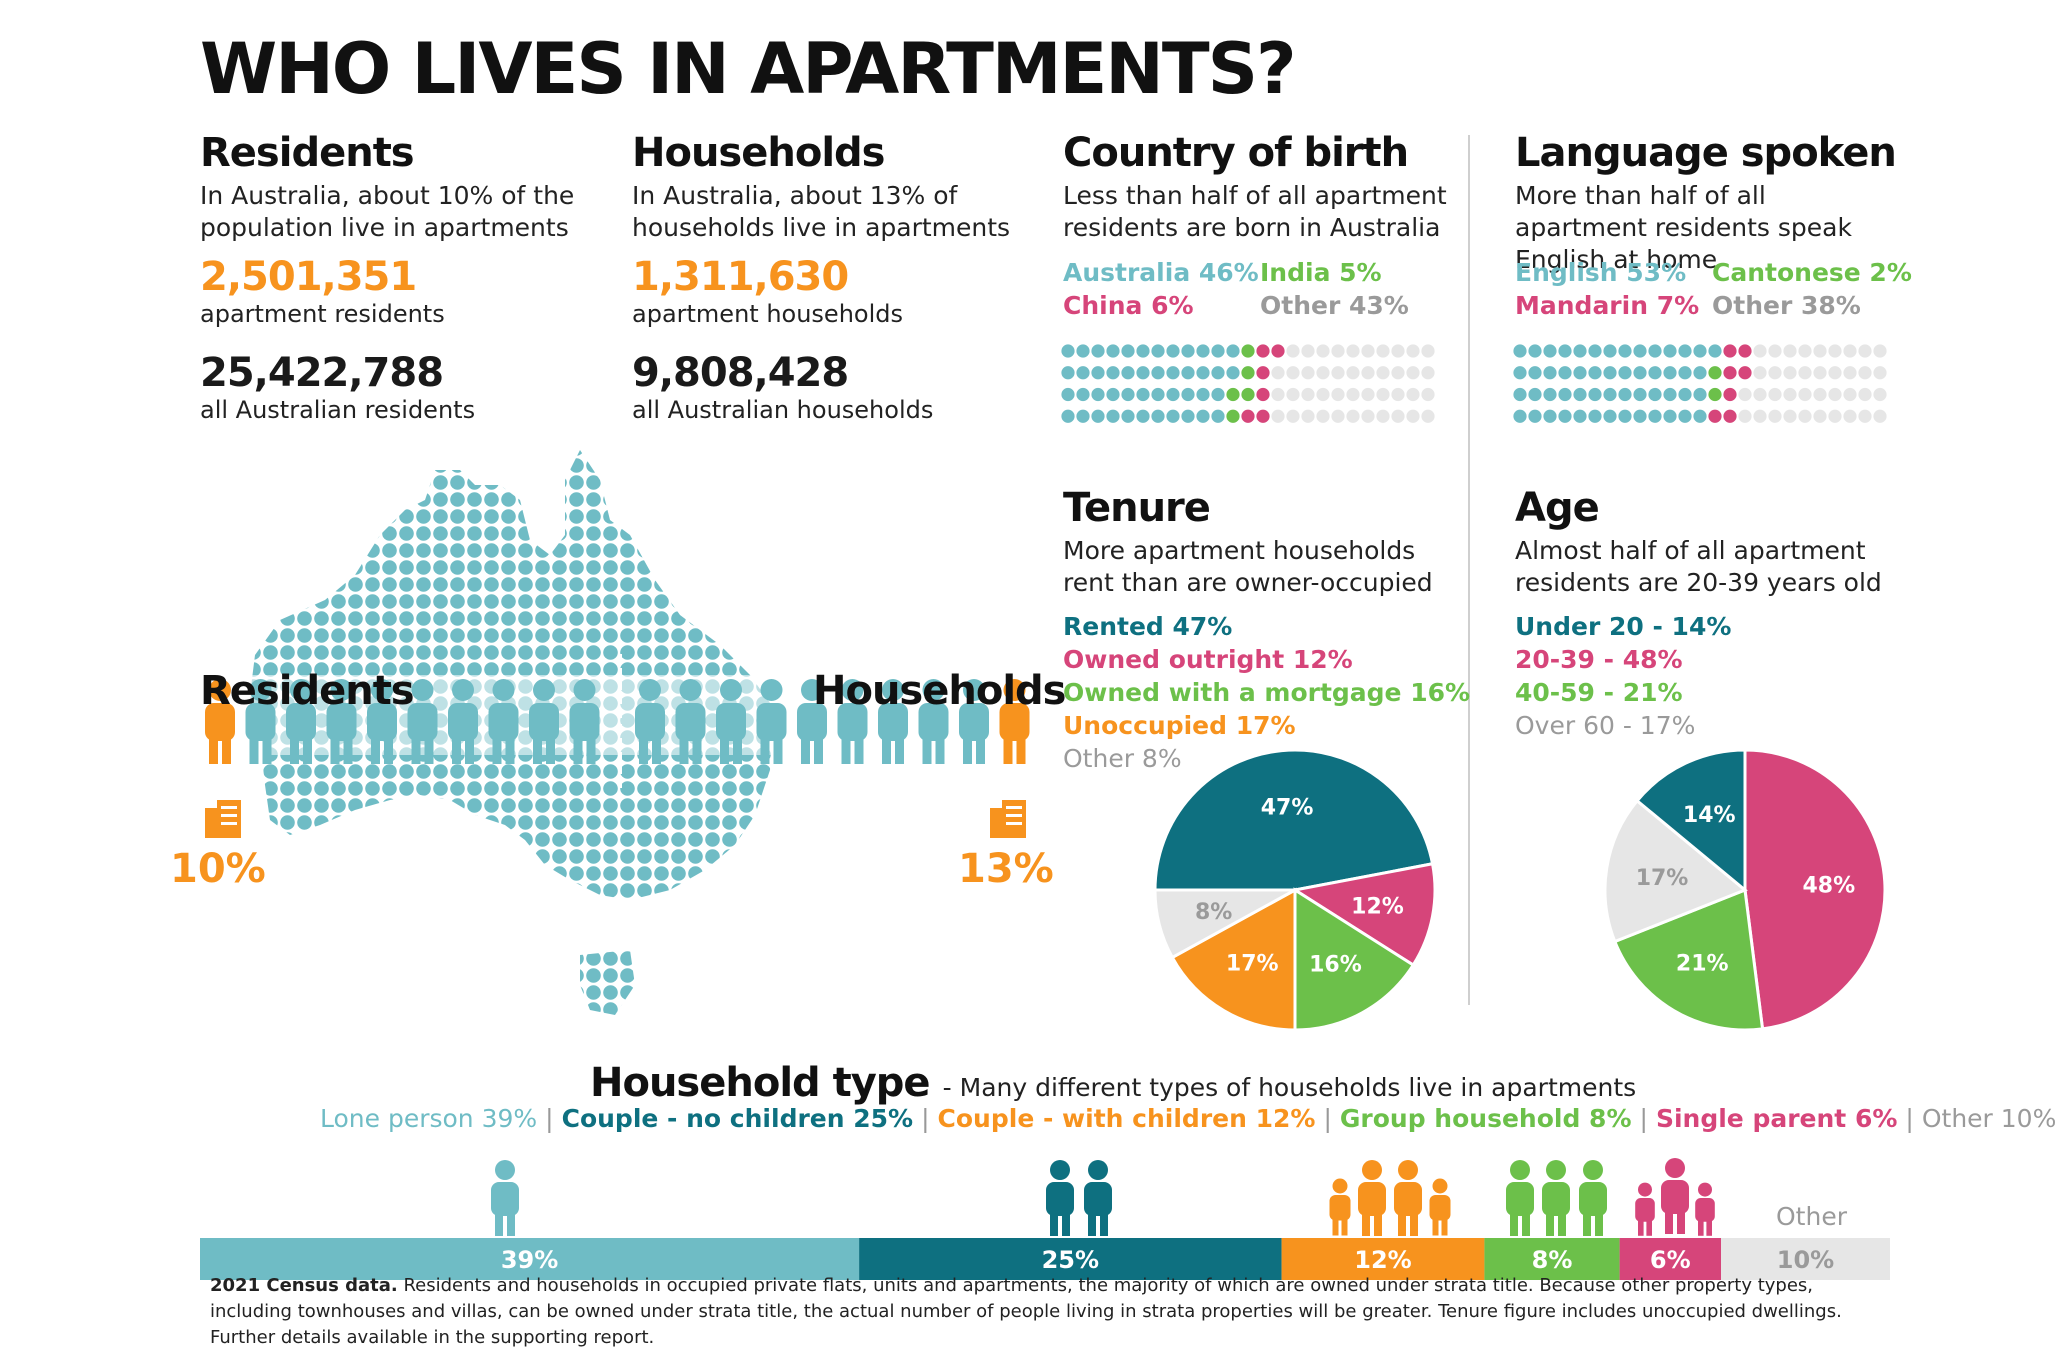  Describe the element at coordinates (1599, 692) in the screenshot. I see `age-legend-40-59: 40-59 - 21%` at that location.